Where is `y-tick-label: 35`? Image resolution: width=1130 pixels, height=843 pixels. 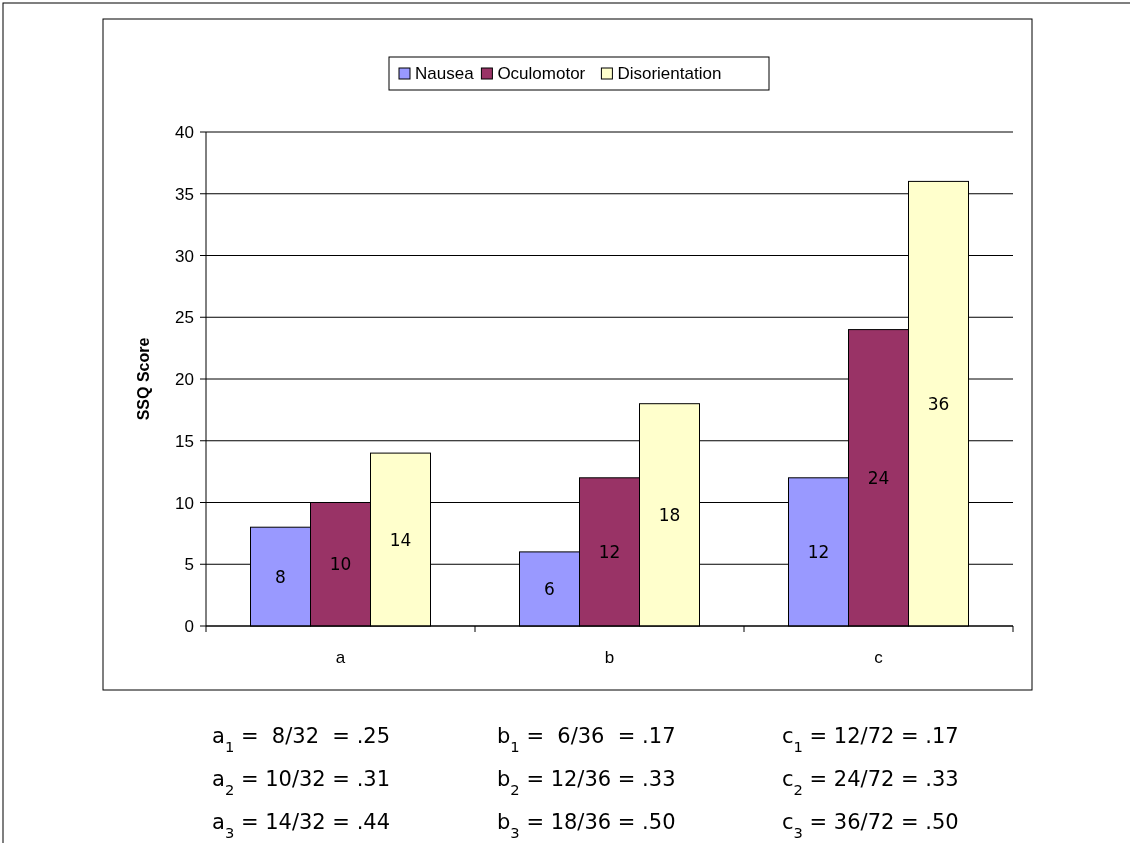 y-tick-label: 35 is located at coordinates (184, 194).